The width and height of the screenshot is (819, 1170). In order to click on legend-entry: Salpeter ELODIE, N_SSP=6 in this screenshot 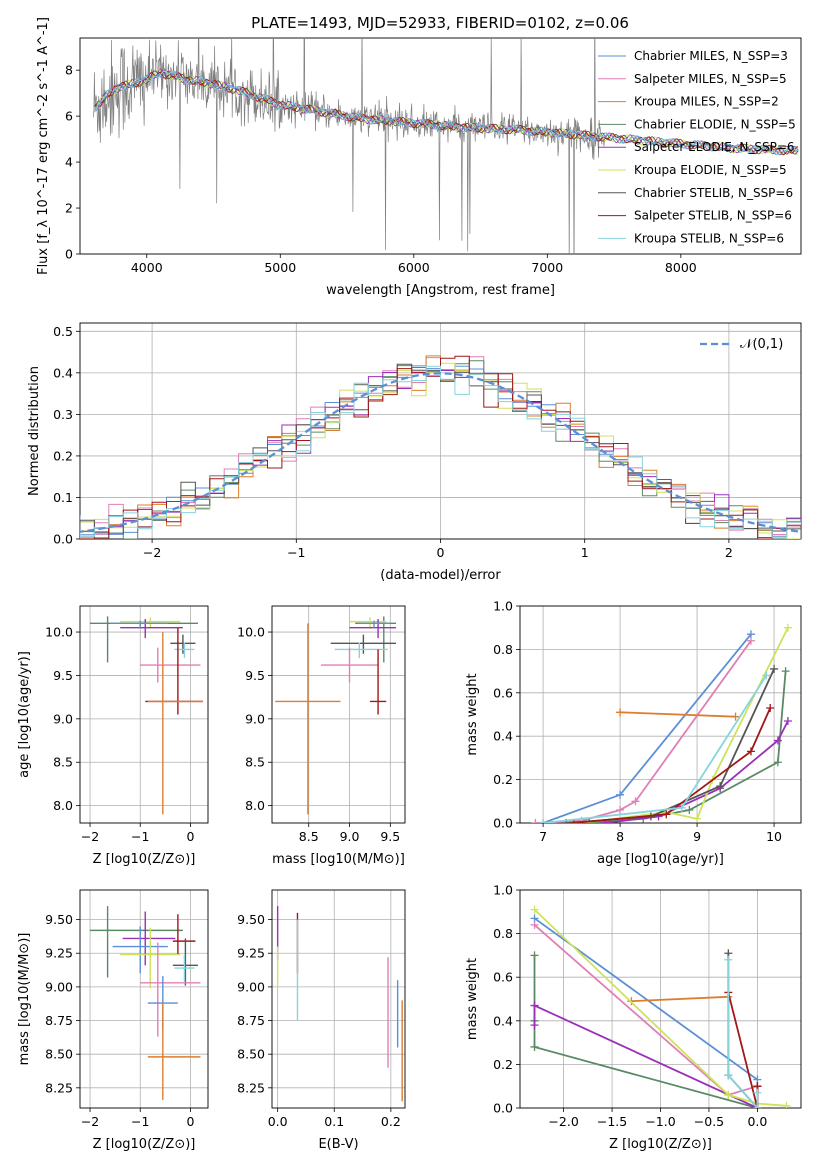, I will do `click(714, 147)`.